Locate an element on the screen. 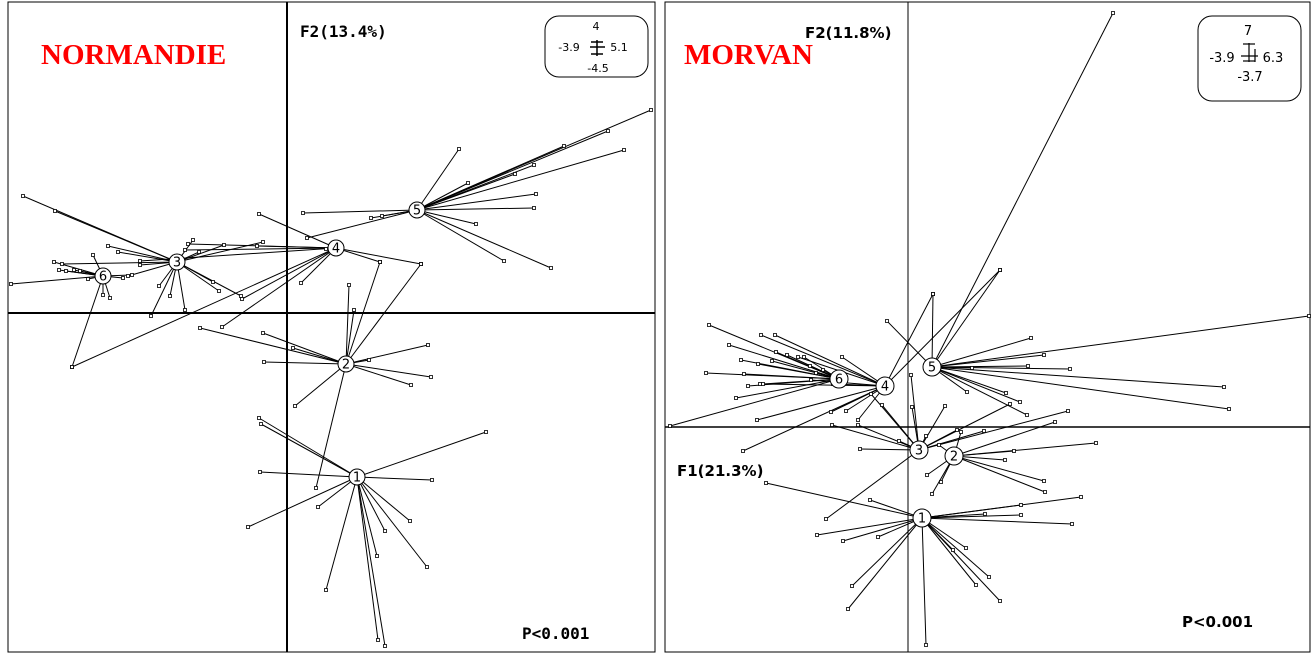 The image size is (1311, 653). centroid-label: 5 is located at coordinates (932, 368).